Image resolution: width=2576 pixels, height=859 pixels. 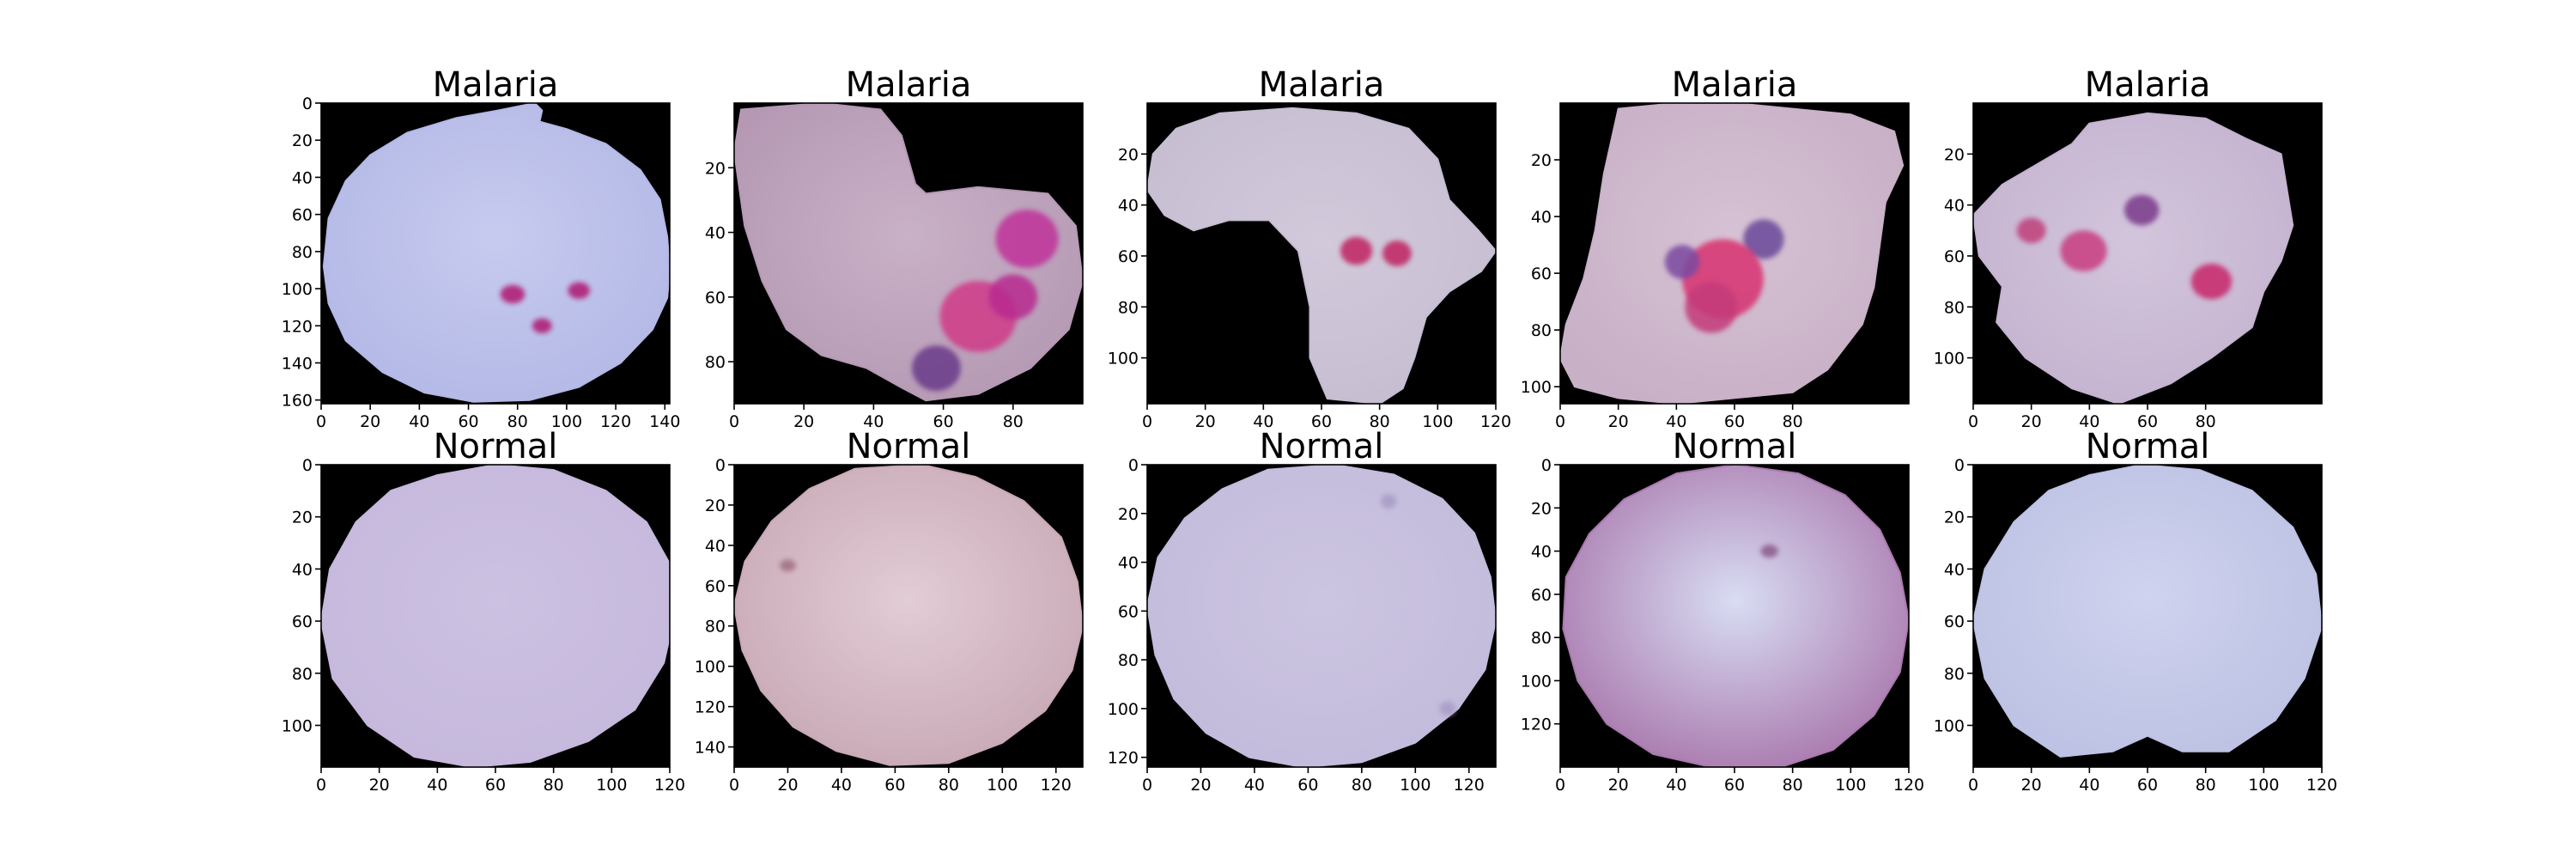 I want to click on y-tick-label: 160, so click(x=297, y=402).